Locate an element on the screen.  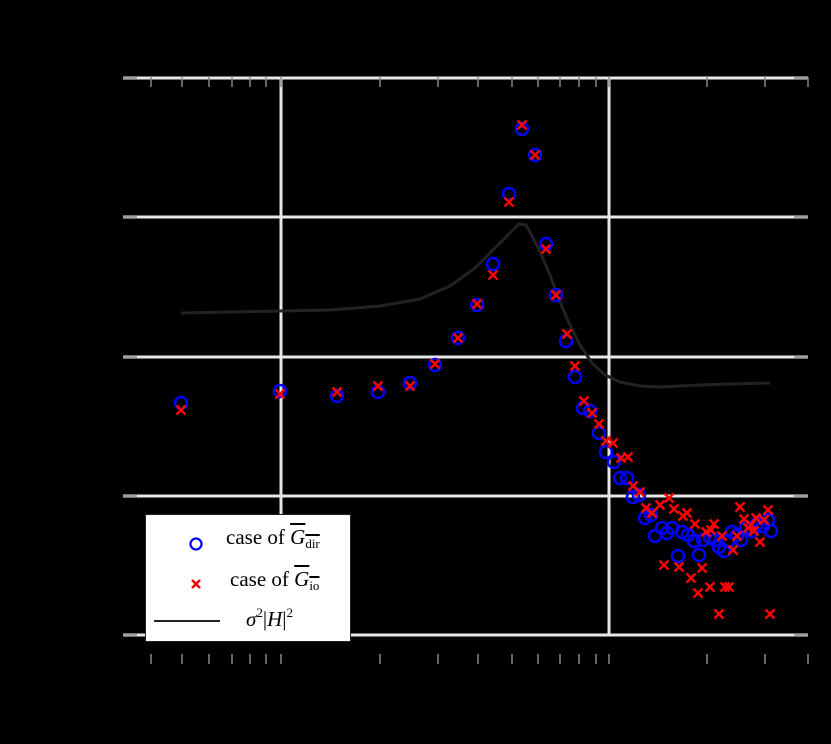
legend-label-g-io: case of Gio is located at coordinates (275, 580).